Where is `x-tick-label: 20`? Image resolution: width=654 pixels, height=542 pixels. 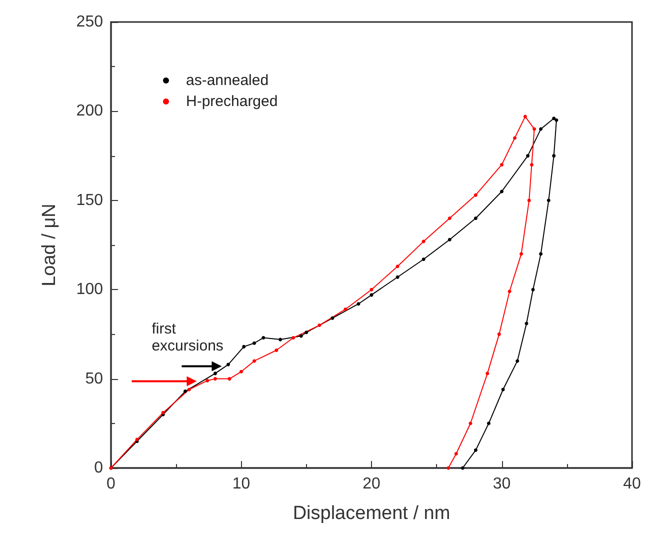
x-tick-label: 20 is located at coordinates (371, 484).